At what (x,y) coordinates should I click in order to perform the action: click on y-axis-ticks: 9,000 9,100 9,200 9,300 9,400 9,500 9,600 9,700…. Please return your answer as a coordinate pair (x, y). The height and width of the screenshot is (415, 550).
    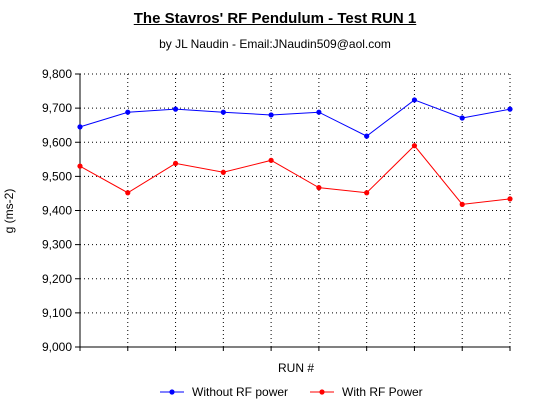
    Looking at the image, I should click on (61, 210).